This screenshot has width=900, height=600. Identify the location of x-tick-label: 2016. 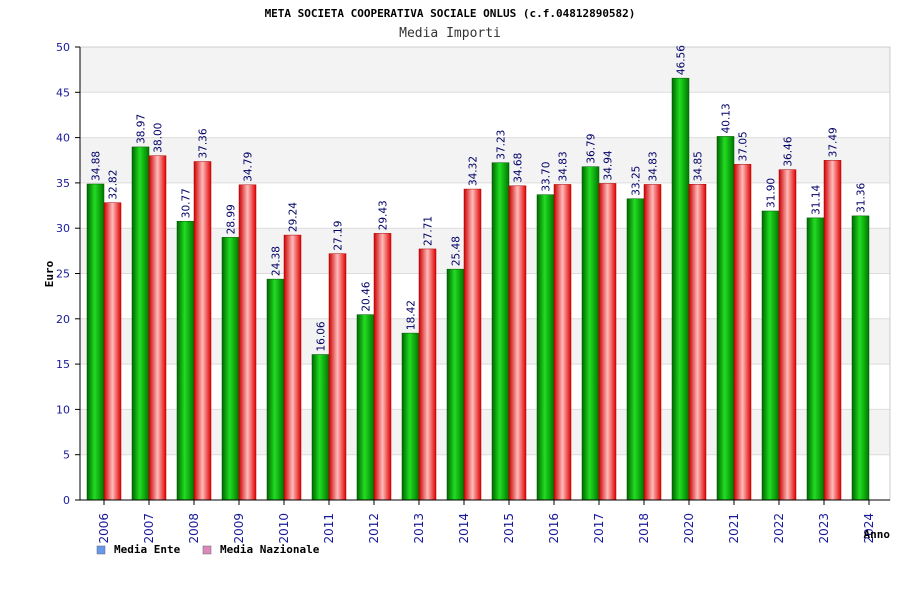
(554, 528).